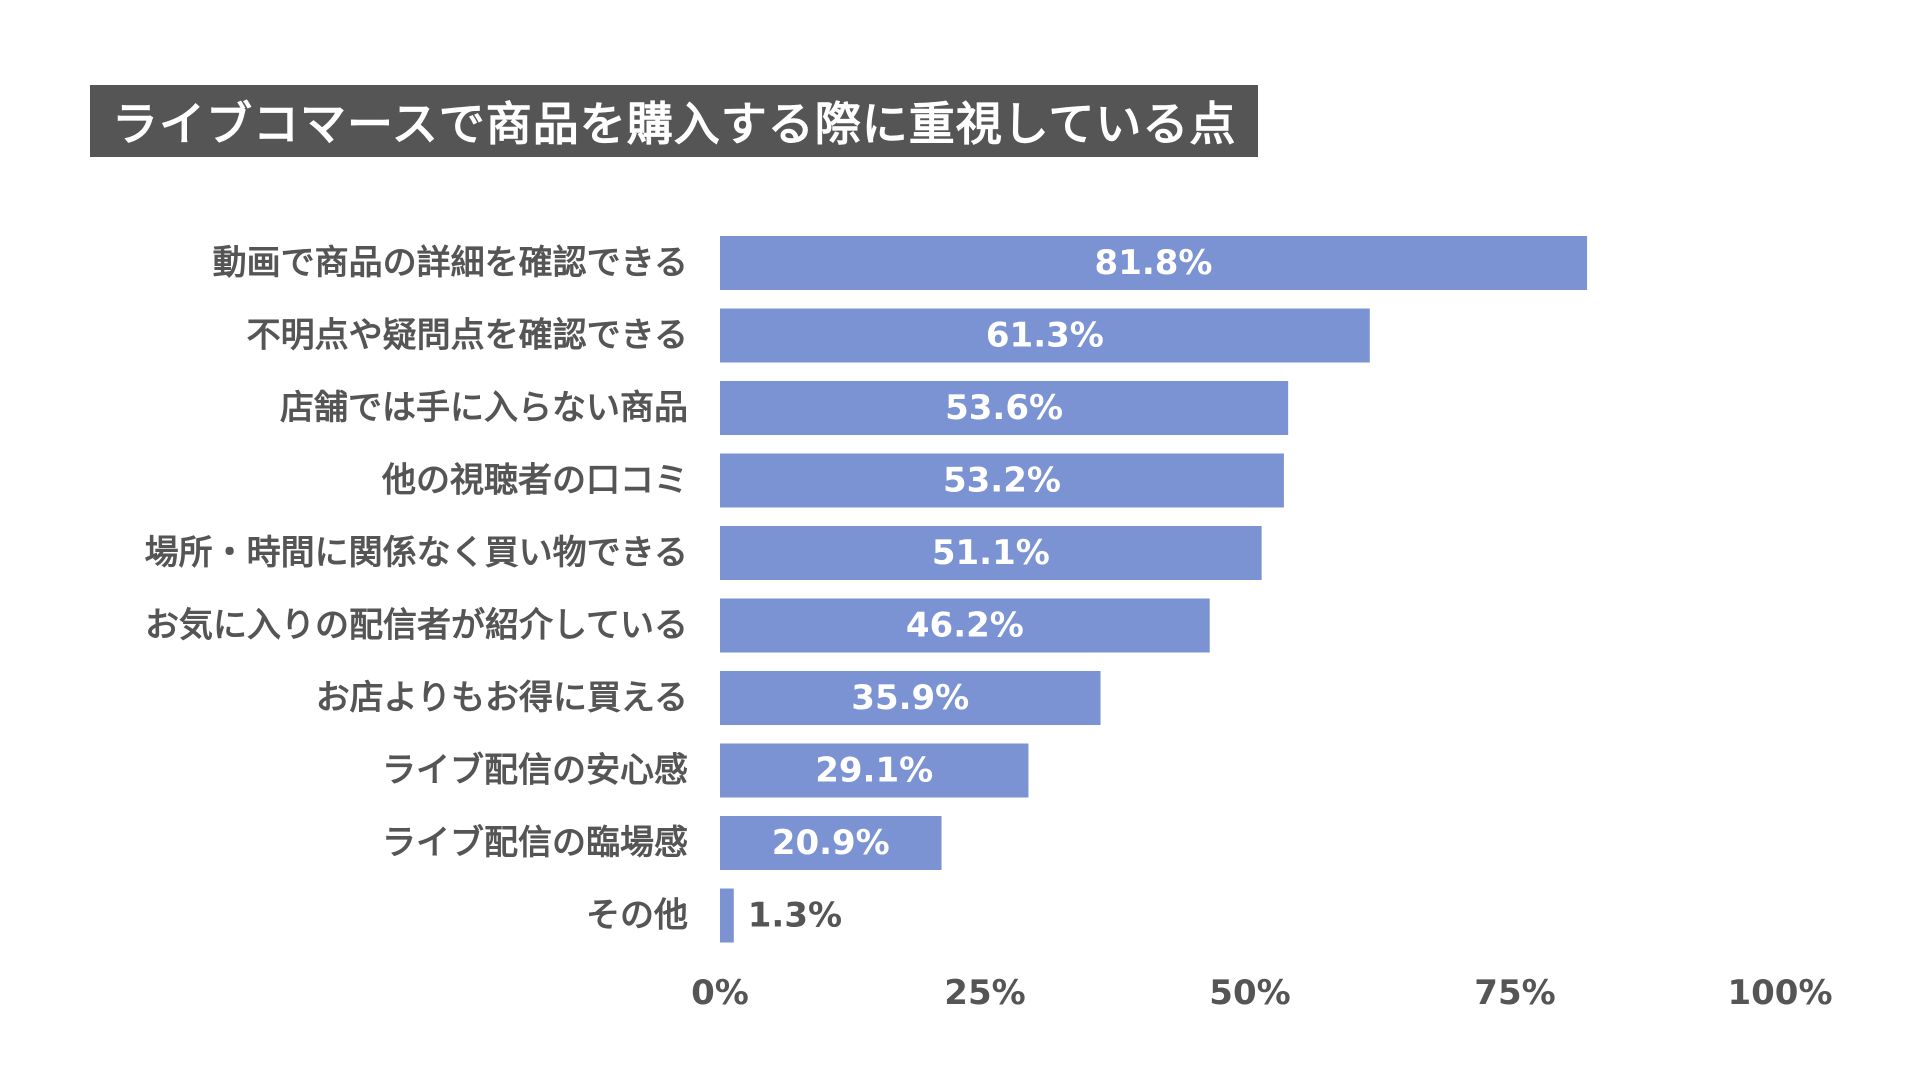 The image size is (1920, 1080). Describe the element at coordinates (467, 336) in the screenshot. I see `category-label: 不明点や疑問点を確認できる` at that location.